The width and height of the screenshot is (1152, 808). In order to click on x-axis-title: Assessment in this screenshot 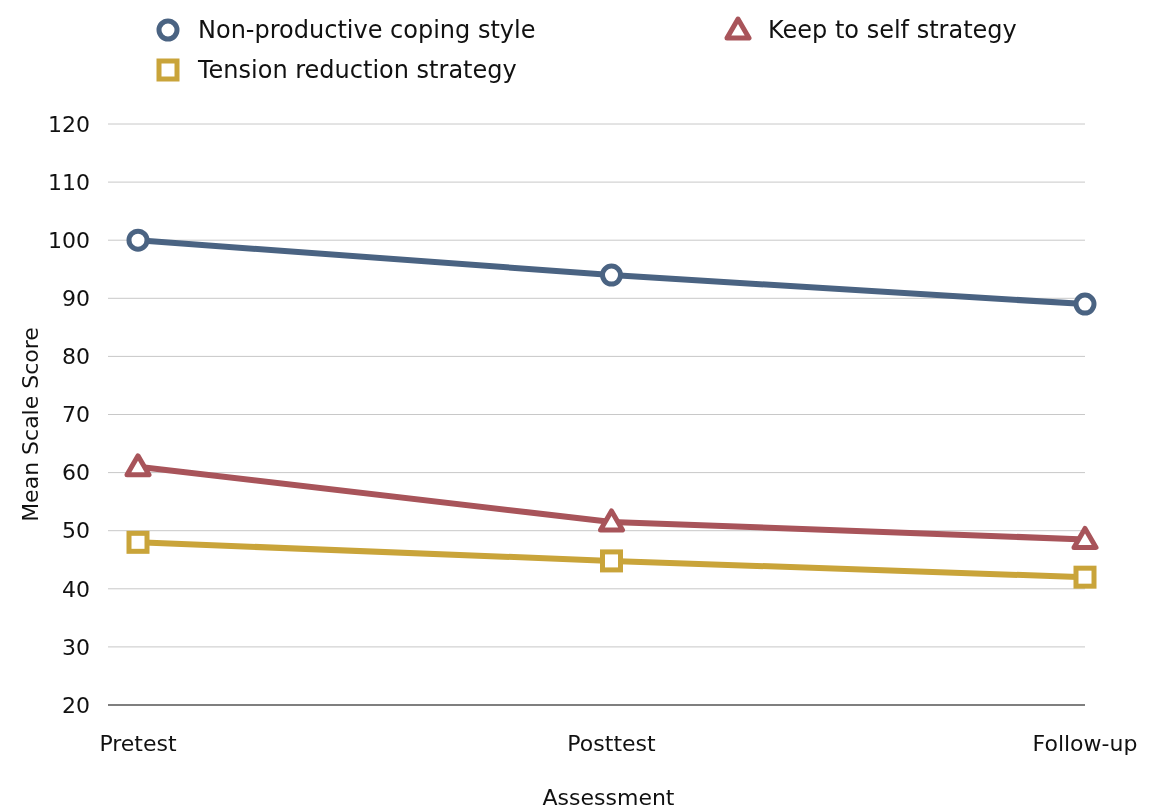, I will do `click(608, 796)`.